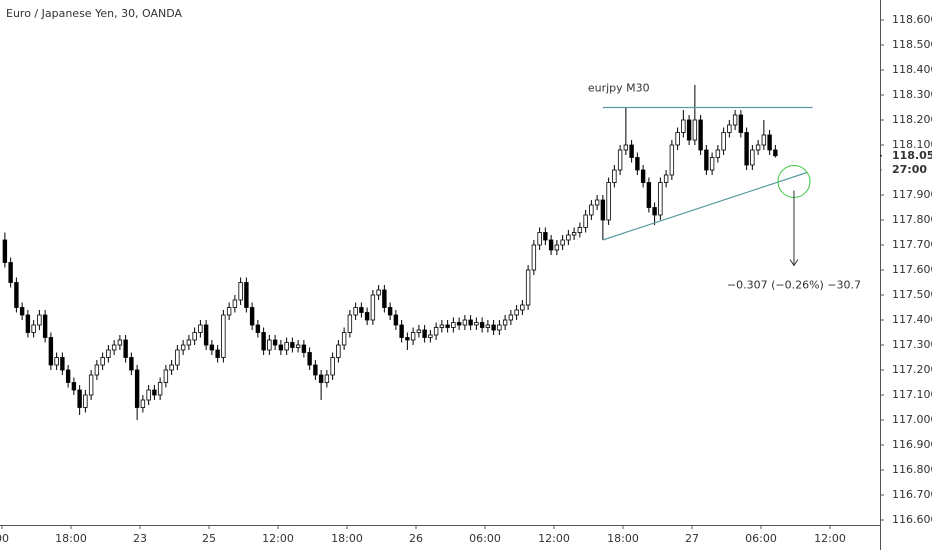  I want to click on y-tick-label: 116.800, so click(912, 469).